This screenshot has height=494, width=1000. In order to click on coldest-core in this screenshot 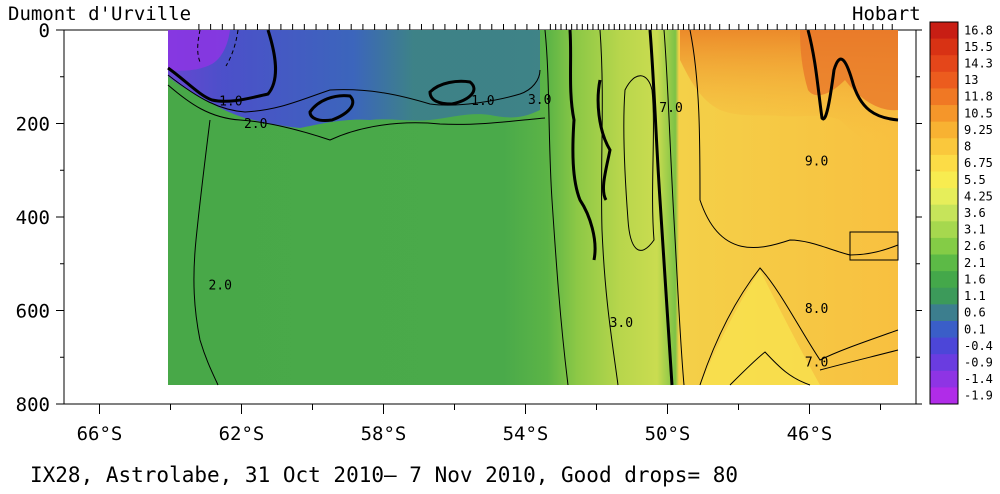, I will do `click(199, 50)`.